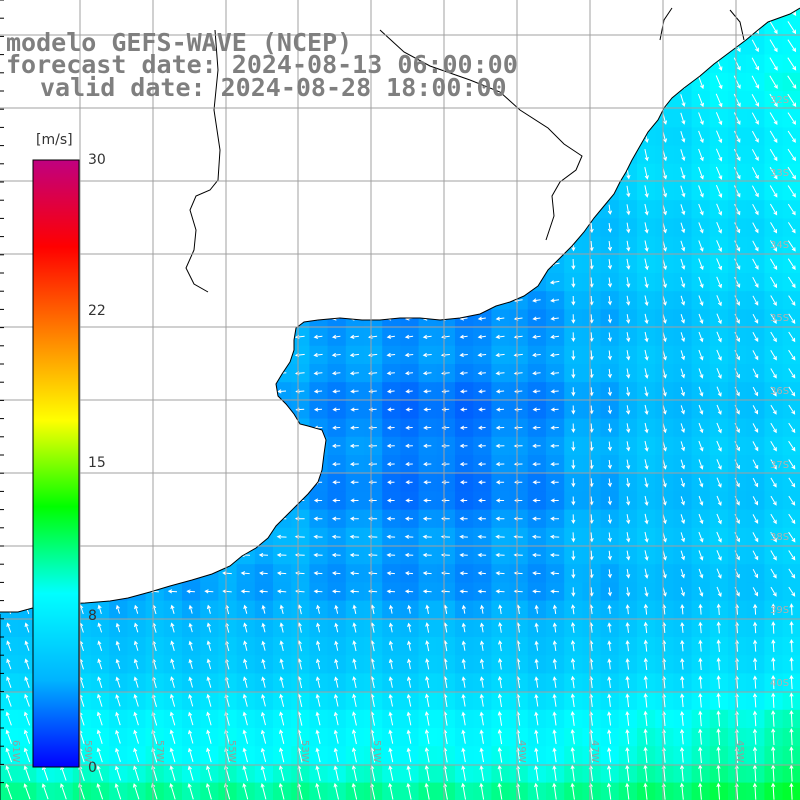 This screenshot has width=800, height=800. What do you see at coordinates (273, 87) in the screenshot?
I see `valid-date: valid date: 2024-08-28 18:00:00` at bounding box center [273, 87].